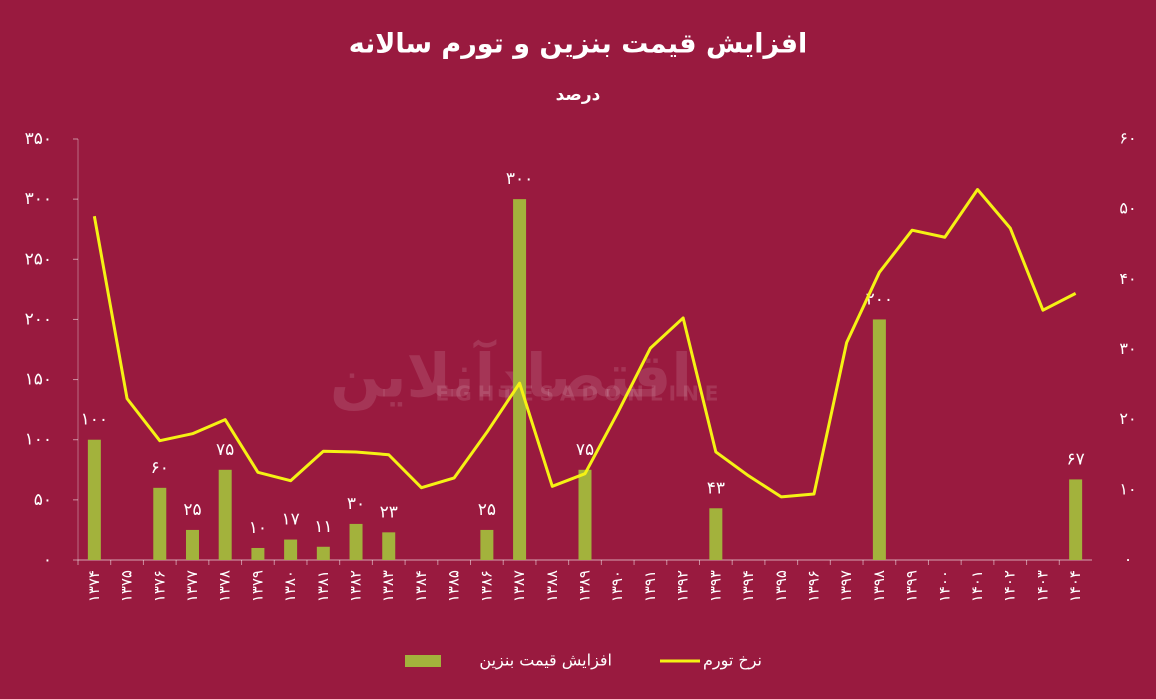 Image resolution: width=1156 pixels, height=699 pixels. I want to click on x-tick-label: ۱۴۰۳, so click(1042, 586).